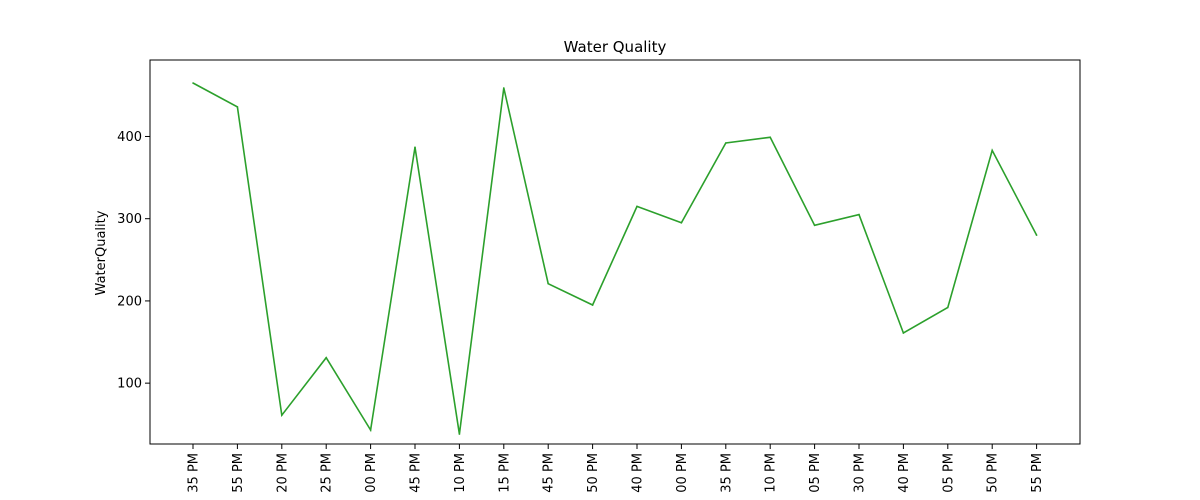 This screenshot has width=1200, height=500. What do you see at coordinates (133, 261) in the screenshot?
I see `y-axis: 100 200 300 400` at bounding box center [133, 261].